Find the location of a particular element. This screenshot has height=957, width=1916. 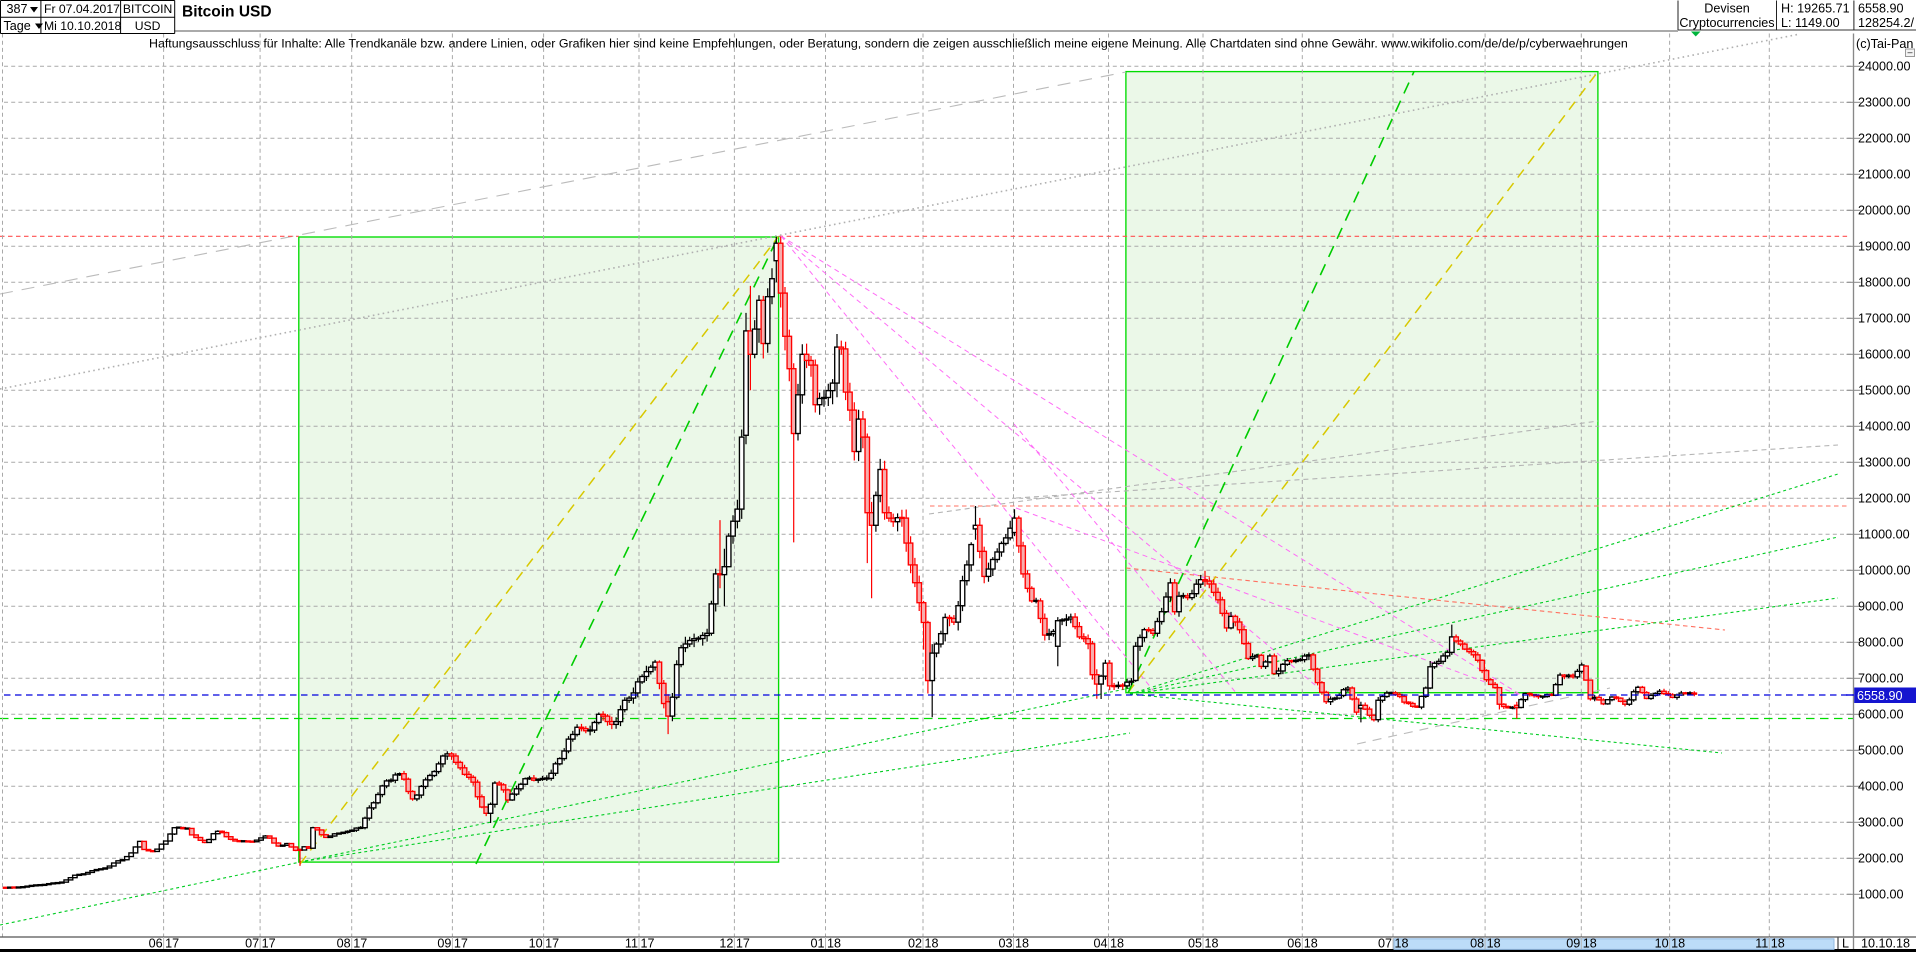

svg-text: 16000.00 is located at coordinates (1884, 355).